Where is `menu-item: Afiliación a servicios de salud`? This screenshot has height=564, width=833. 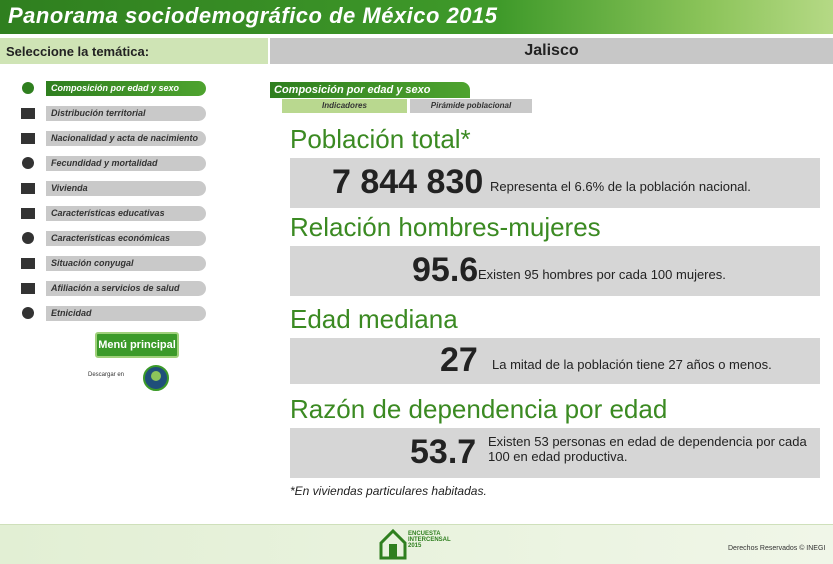 menu-item: Afiliación a servicios de salud is located at coordinates (118, 288).